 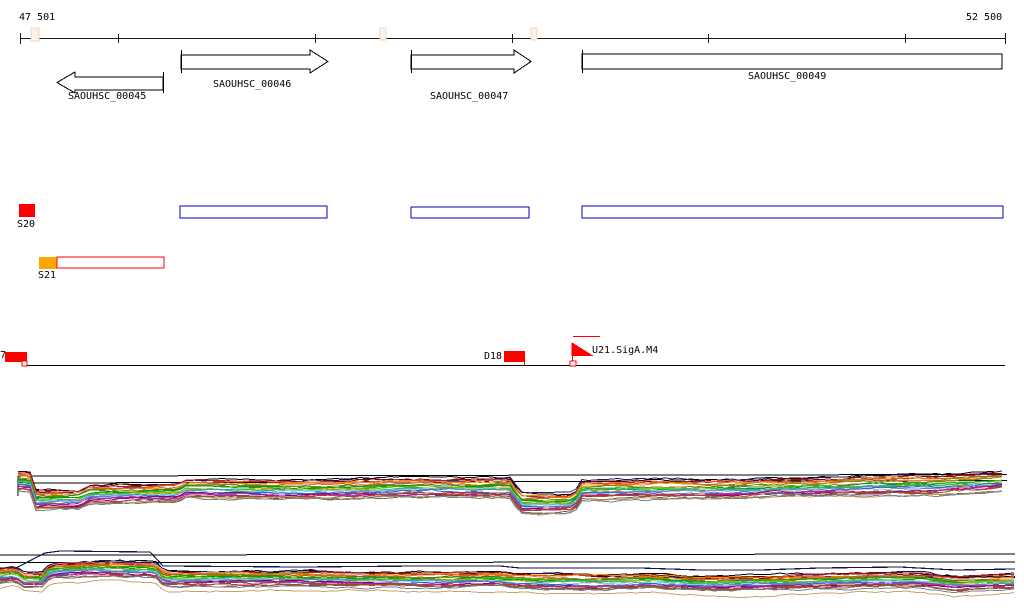 What do you see at coordinates (787, 76) in the screenshot?
I see `gene-label-saouhsc_00049: SAOUHSC_00049` at bounding box center [787, 76].